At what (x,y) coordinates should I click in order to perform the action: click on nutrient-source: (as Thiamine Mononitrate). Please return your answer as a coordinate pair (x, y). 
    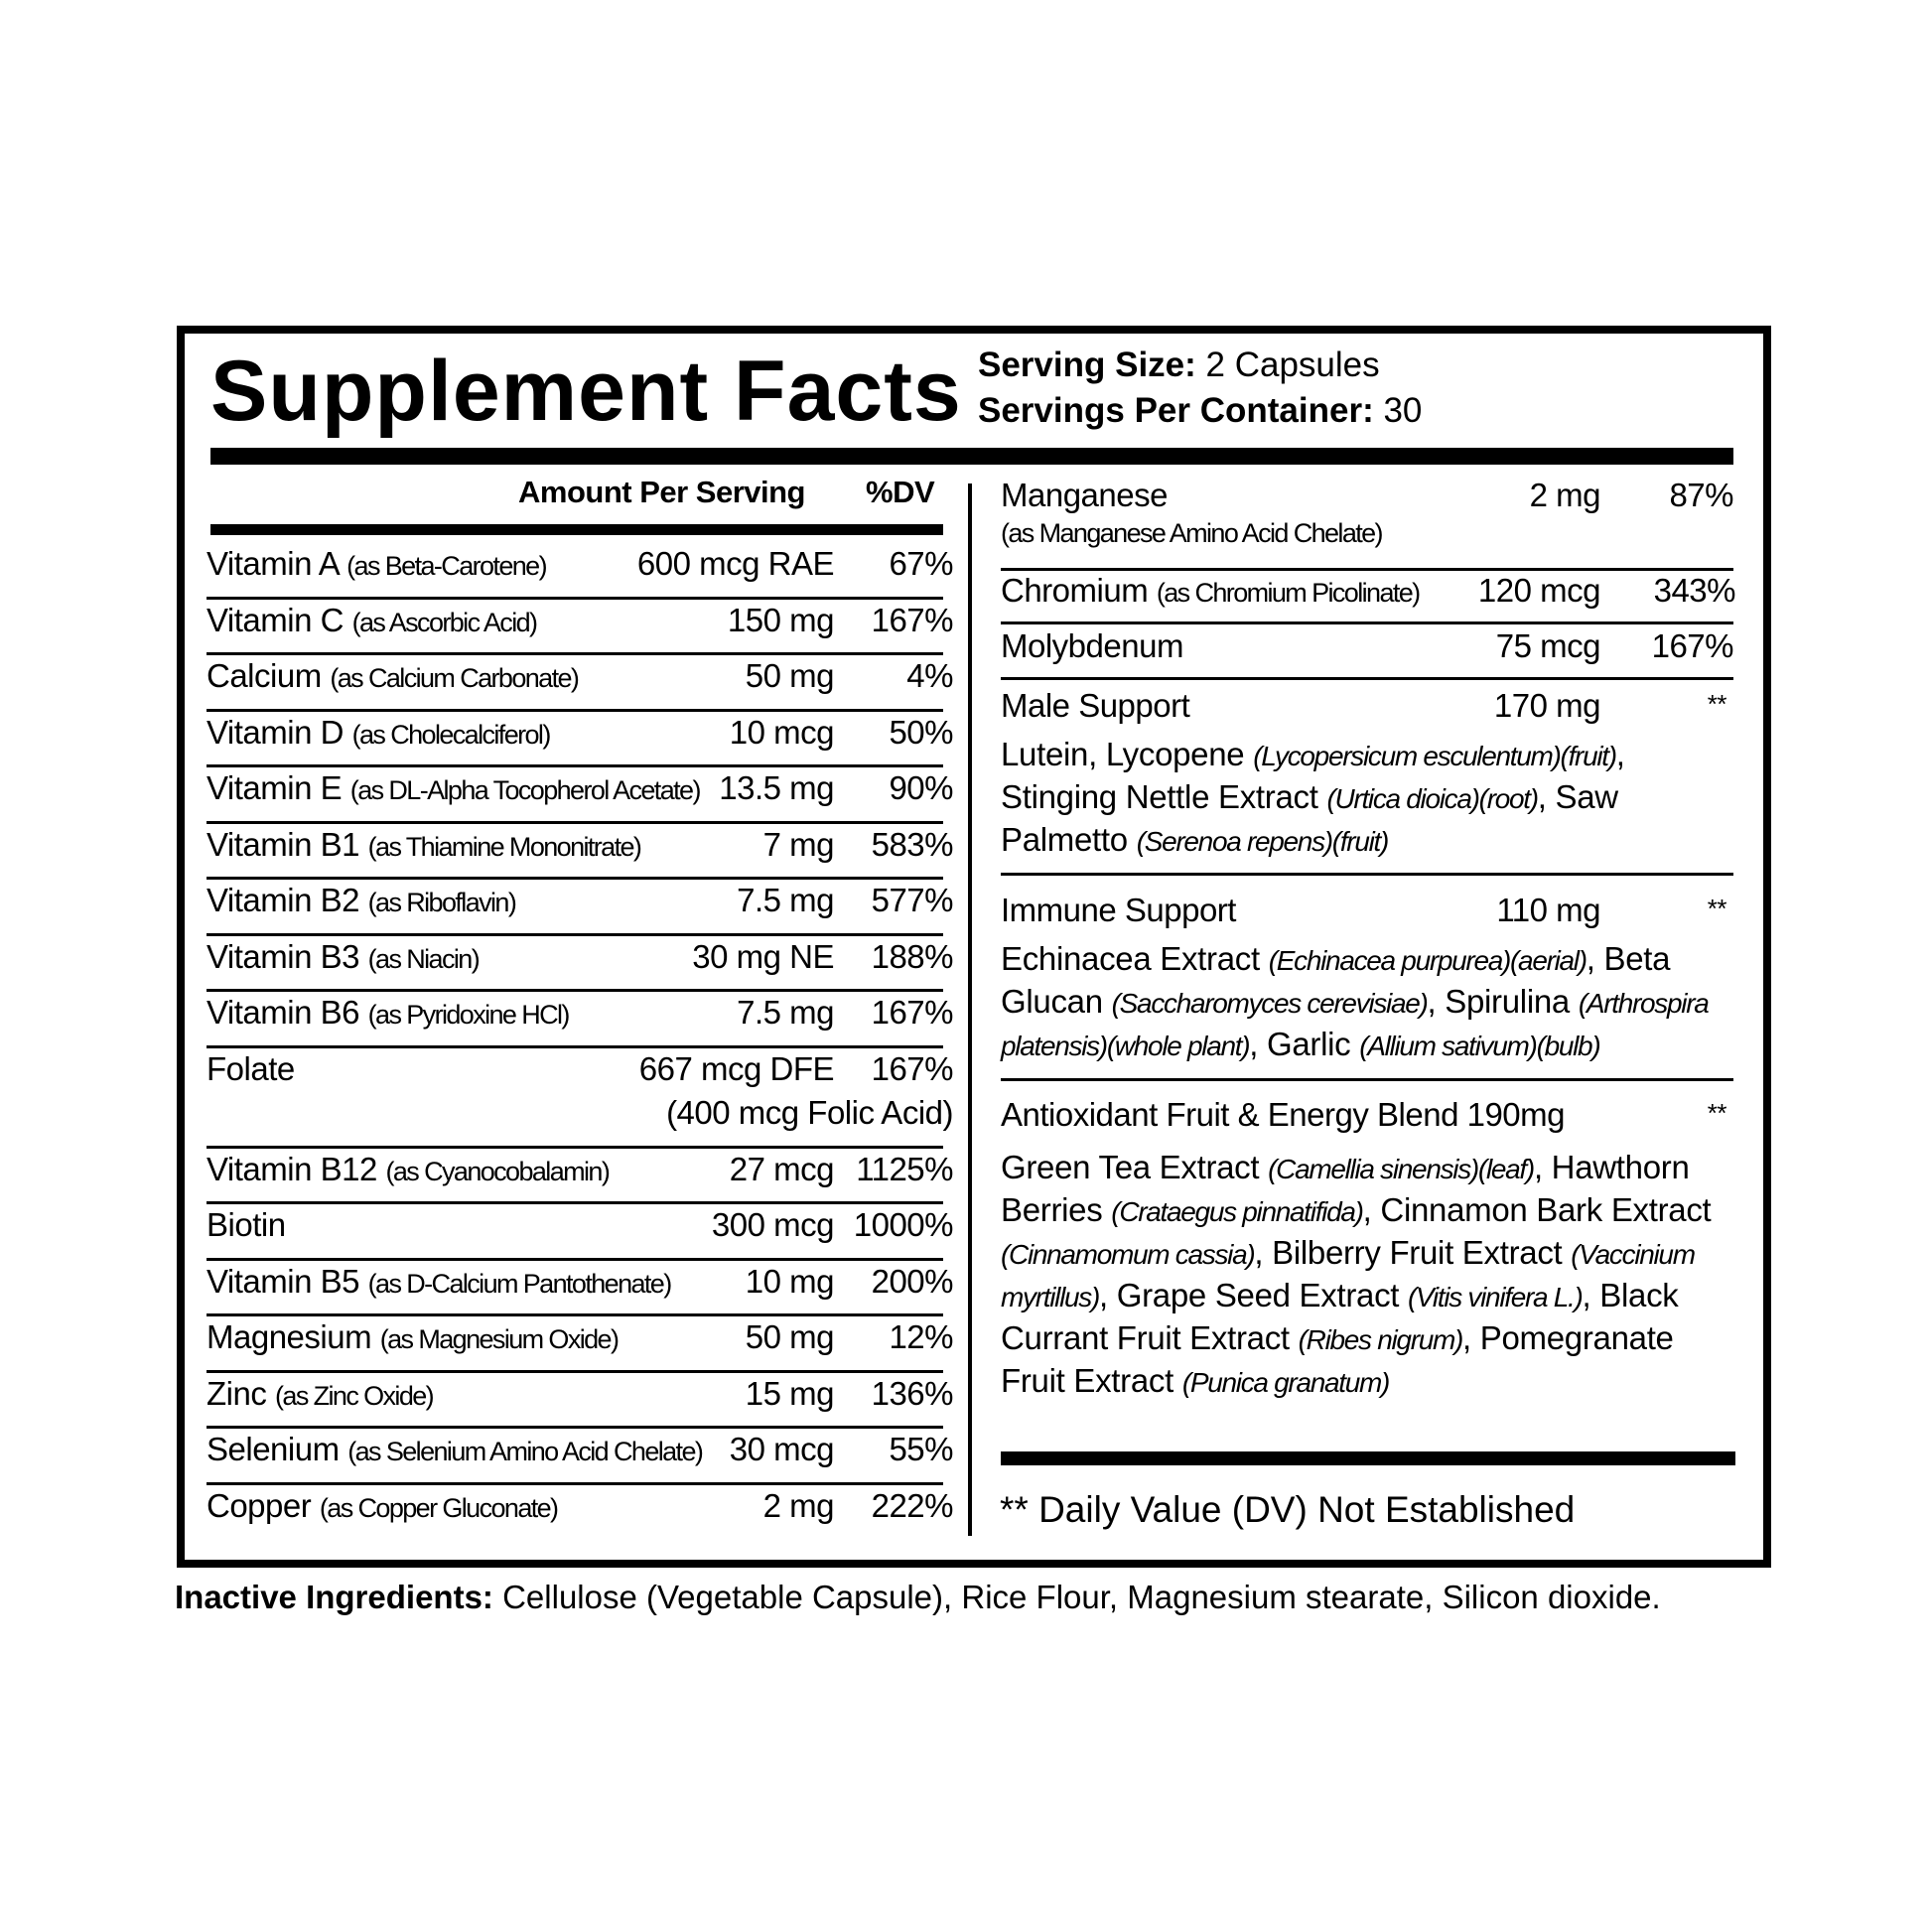
    Looking at the image, I should click on (505, 846).